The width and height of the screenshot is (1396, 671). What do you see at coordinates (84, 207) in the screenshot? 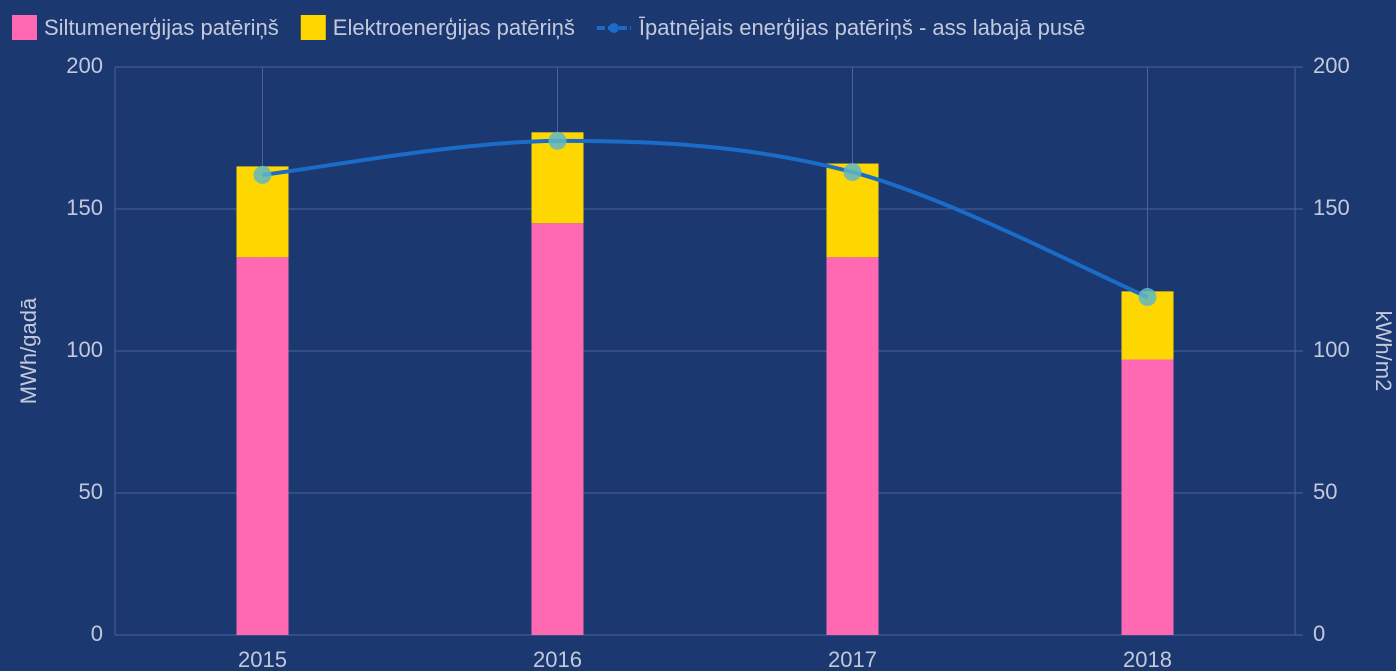
I see `y-tick-label: 150` at bounding box center [84, 207].